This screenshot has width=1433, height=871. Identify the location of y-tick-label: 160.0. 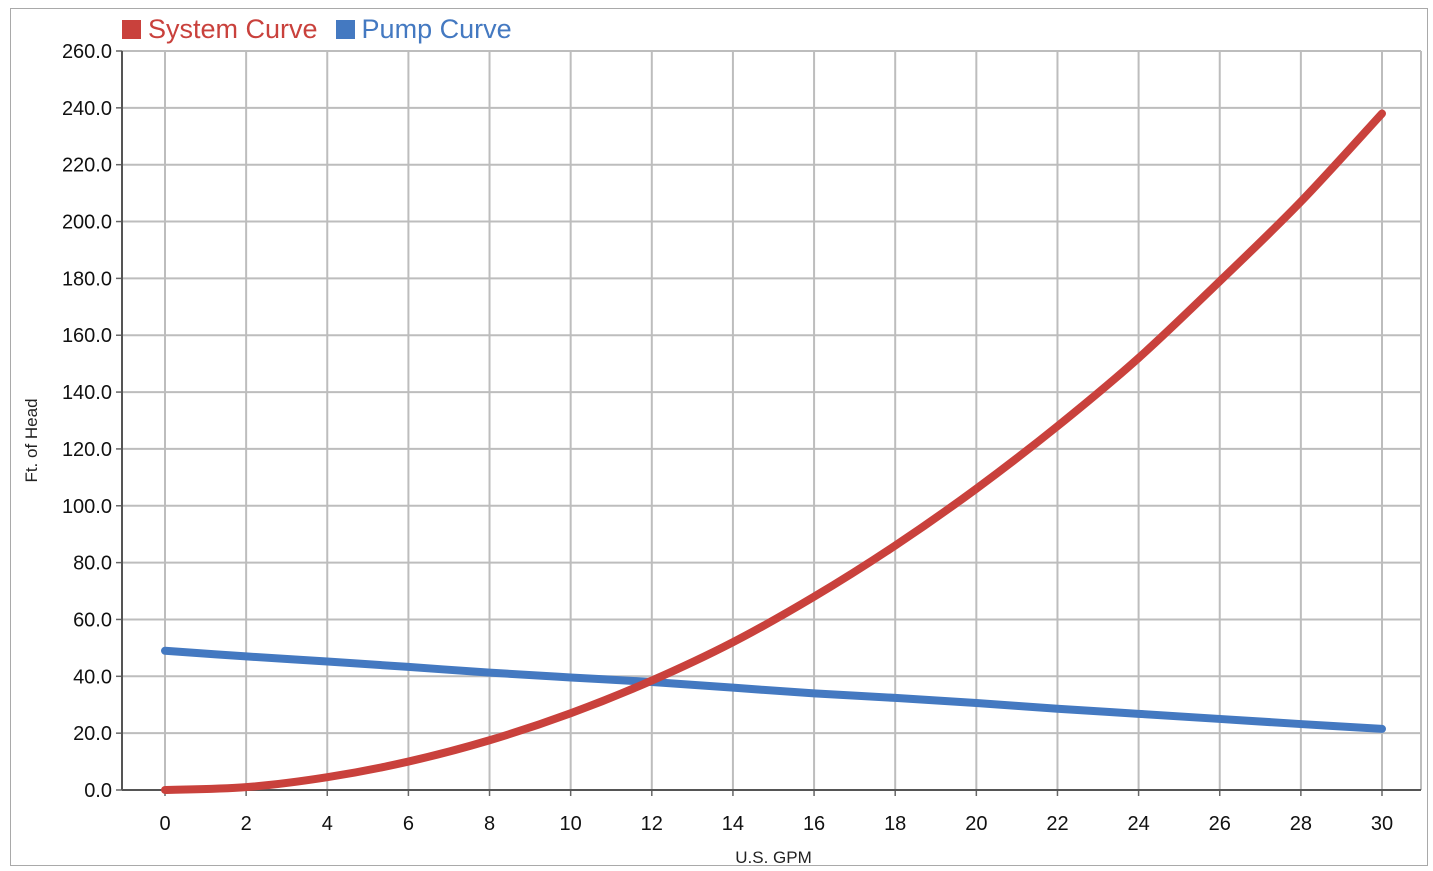
(87, 336).